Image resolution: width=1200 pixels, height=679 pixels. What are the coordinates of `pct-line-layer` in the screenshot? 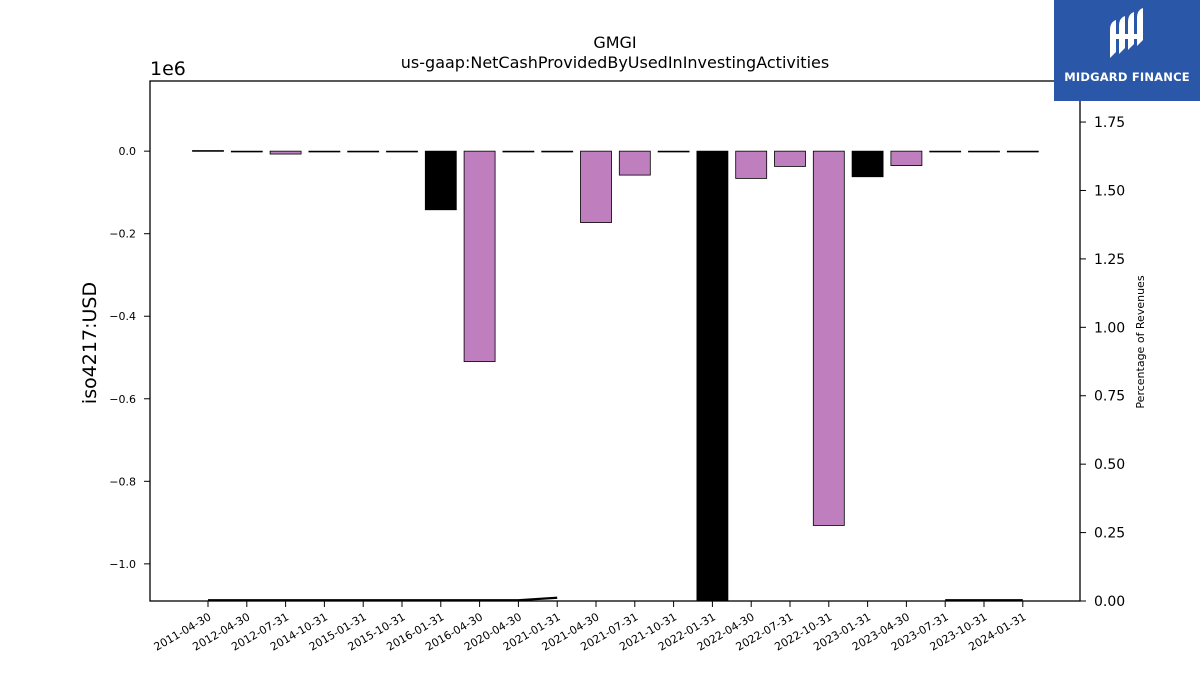 It's located at (615, 599).